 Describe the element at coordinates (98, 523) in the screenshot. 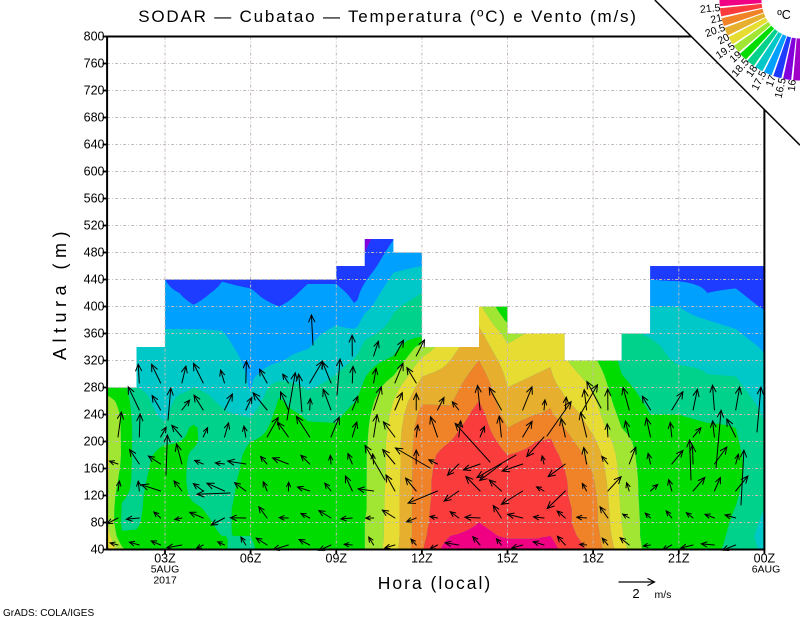

I see `svg-text: 80` at that location.